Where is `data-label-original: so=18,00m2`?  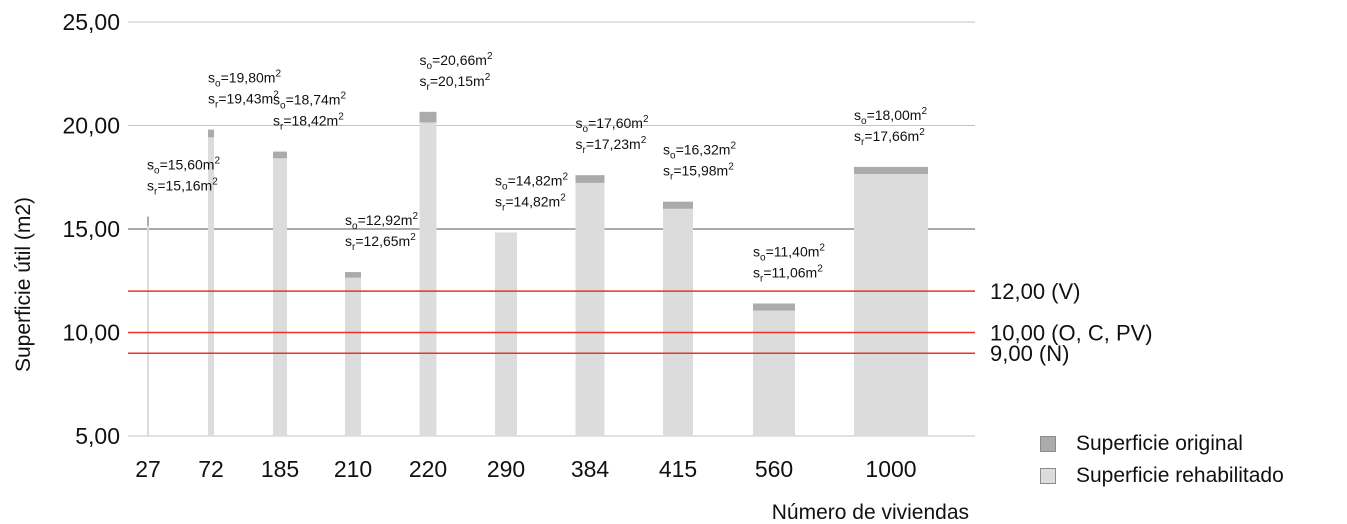 data-label-original: so=18,00m2 is located at coordinates (890, 116).